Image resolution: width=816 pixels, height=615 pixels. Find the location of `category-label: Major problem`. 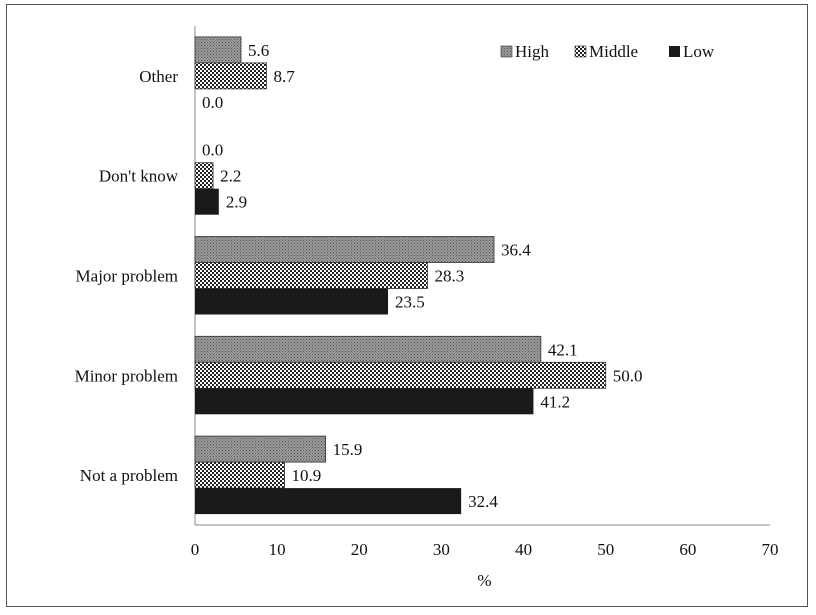

category-label: Major problem is located at coordinates (127, 276).